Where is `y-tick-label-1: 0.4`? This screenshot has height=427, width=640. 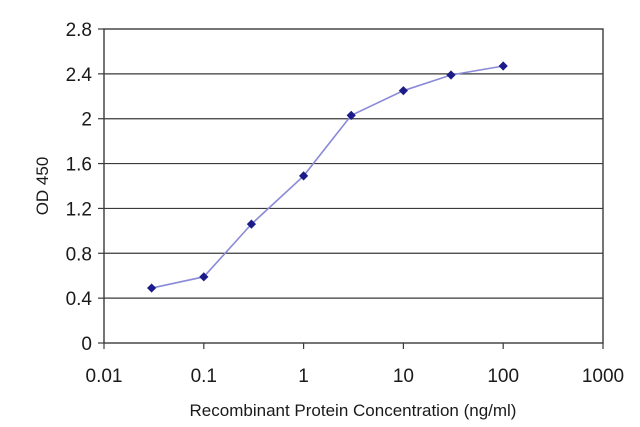 y-tick-label-1: 0.4 is located at coordinates (79, 299).